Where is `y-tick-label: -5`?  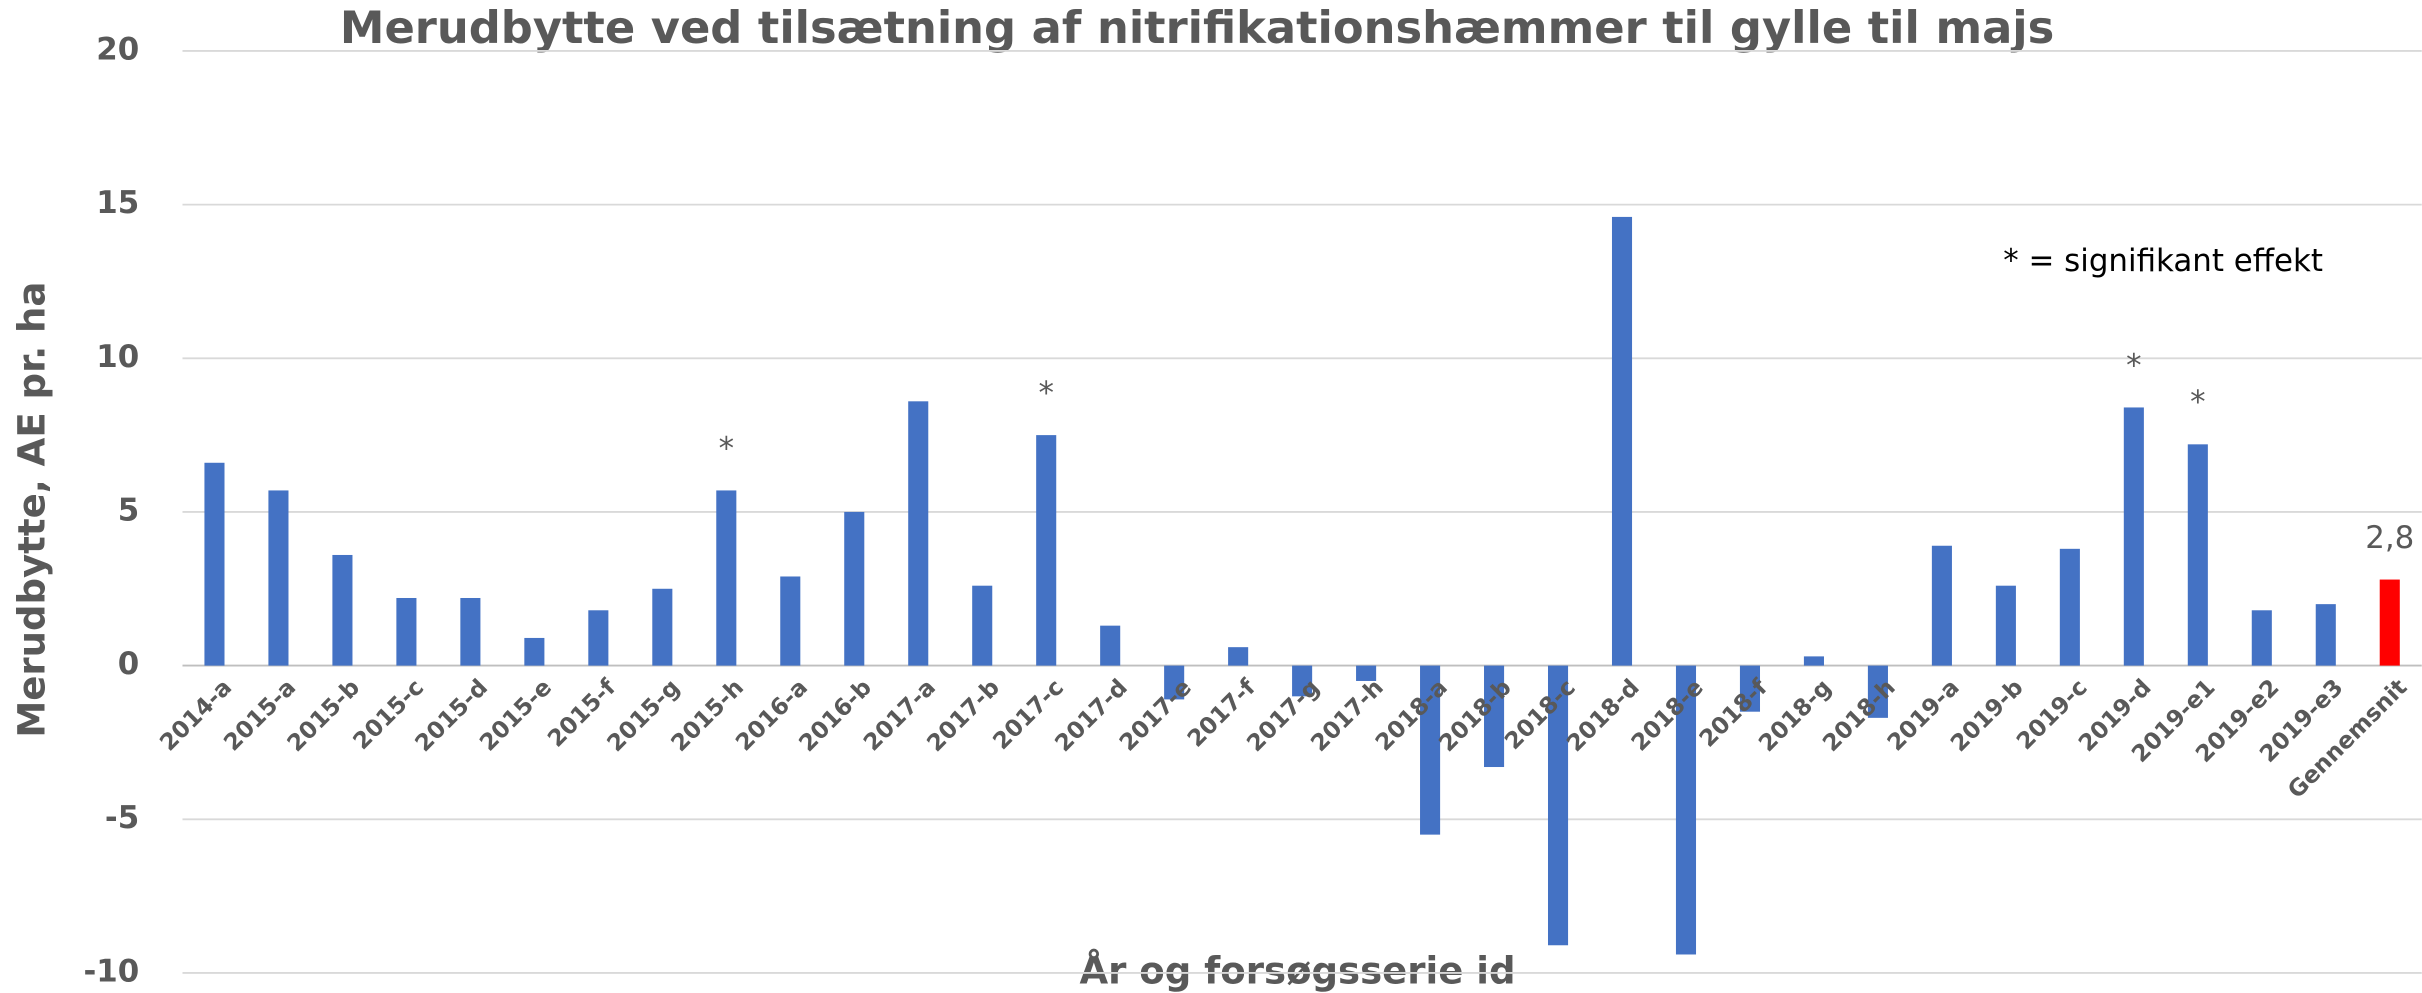
y-tick-label: -5 is located at coordinates (122, 818).